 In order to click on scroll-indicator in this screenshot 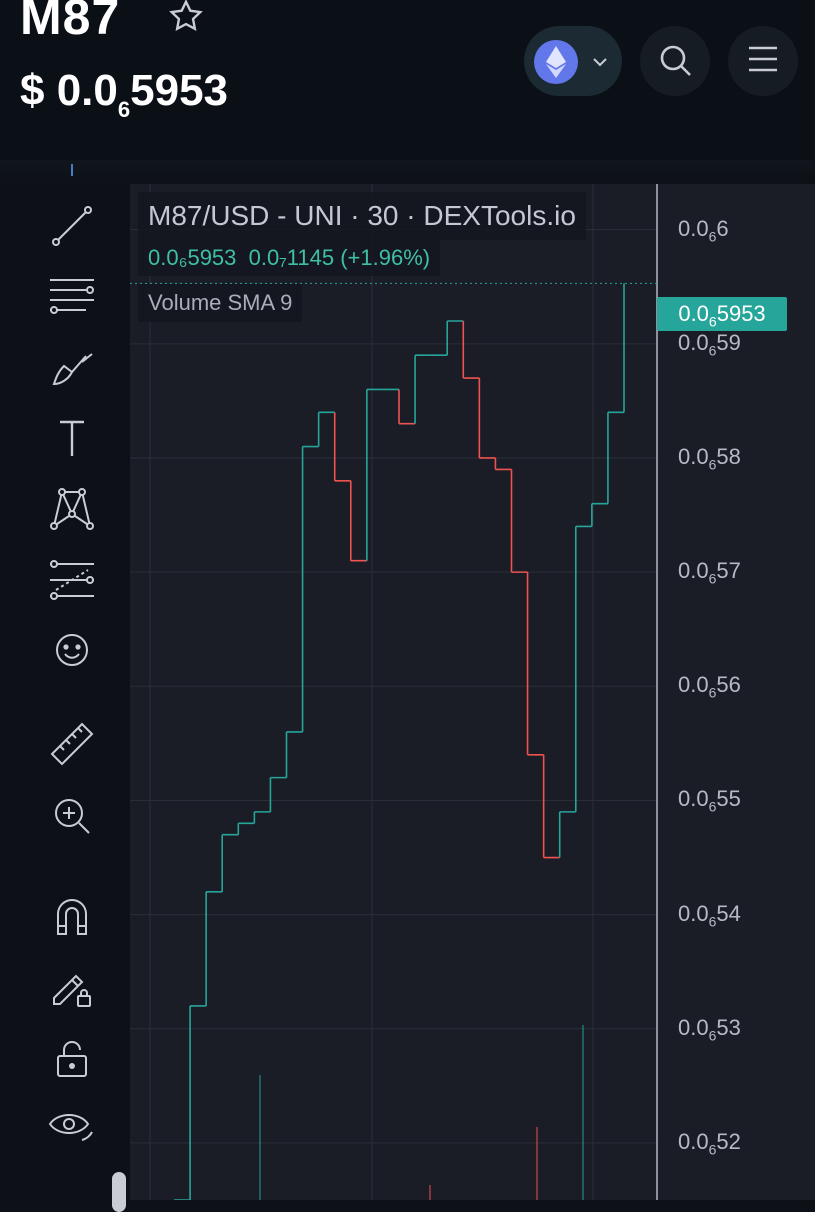, I will do `click(72, 170)`.